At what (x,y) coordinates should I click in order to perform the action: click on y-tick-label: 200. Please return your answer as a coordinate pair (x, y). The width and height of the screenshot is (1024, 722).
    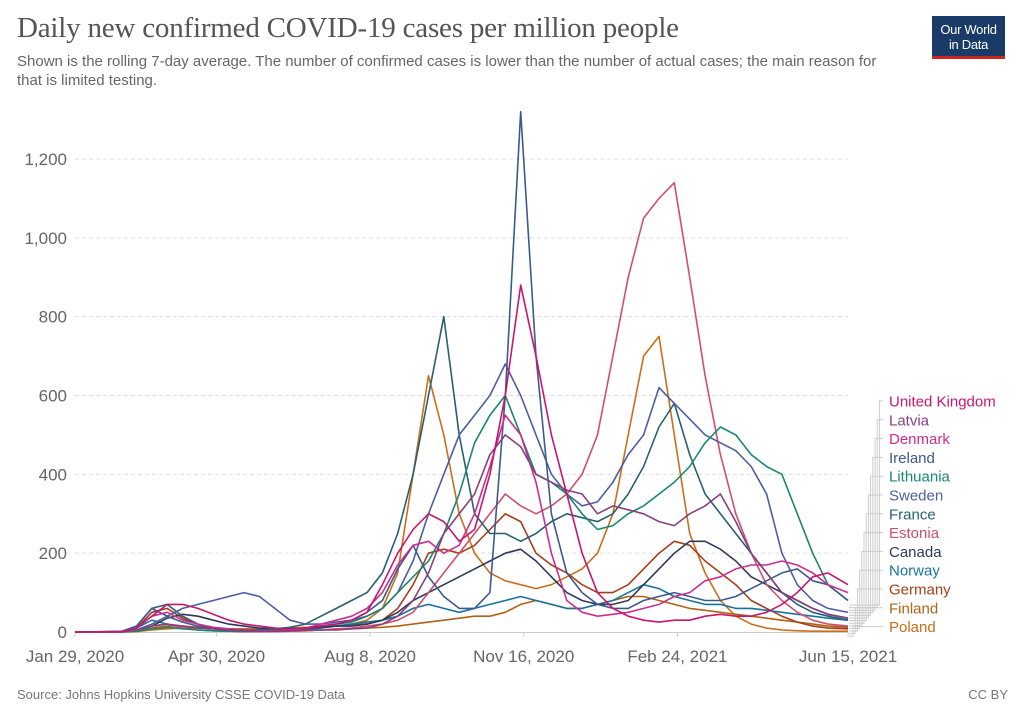
    Looking at the image, I should click on (53, 553).